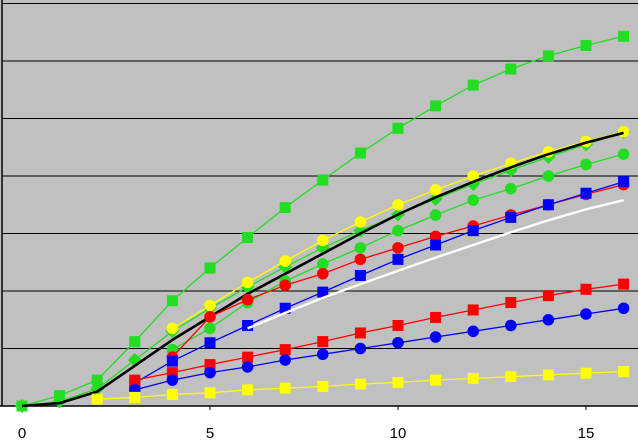 Image resolution: width=638 pixels, height=440 pixels. I want to click on data-point-green-diamonds, so click(59, 401).